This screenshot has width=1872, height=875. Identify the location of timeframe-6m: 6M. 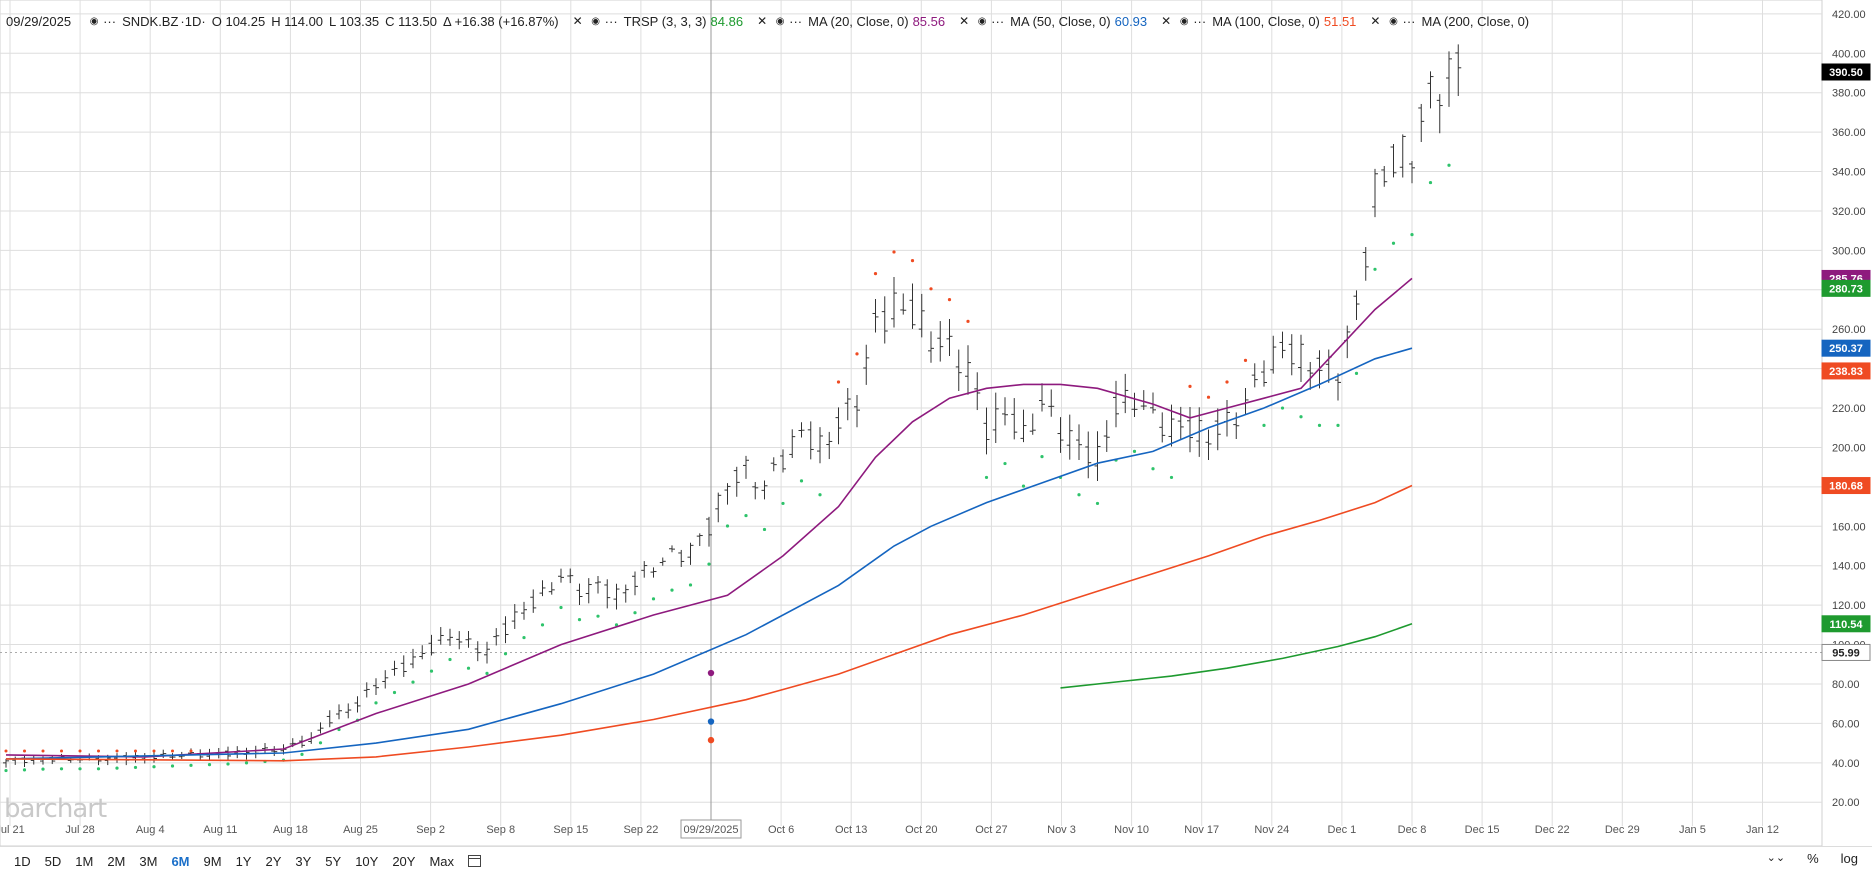
(180, 861).